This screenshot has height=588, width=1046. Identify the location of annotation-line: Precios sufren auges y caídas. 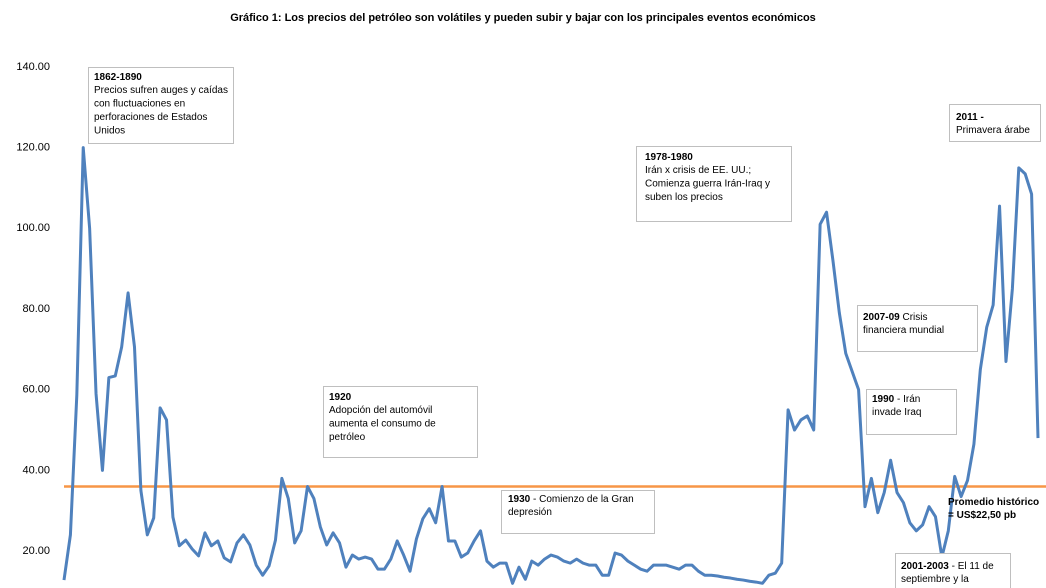
(161, 90).